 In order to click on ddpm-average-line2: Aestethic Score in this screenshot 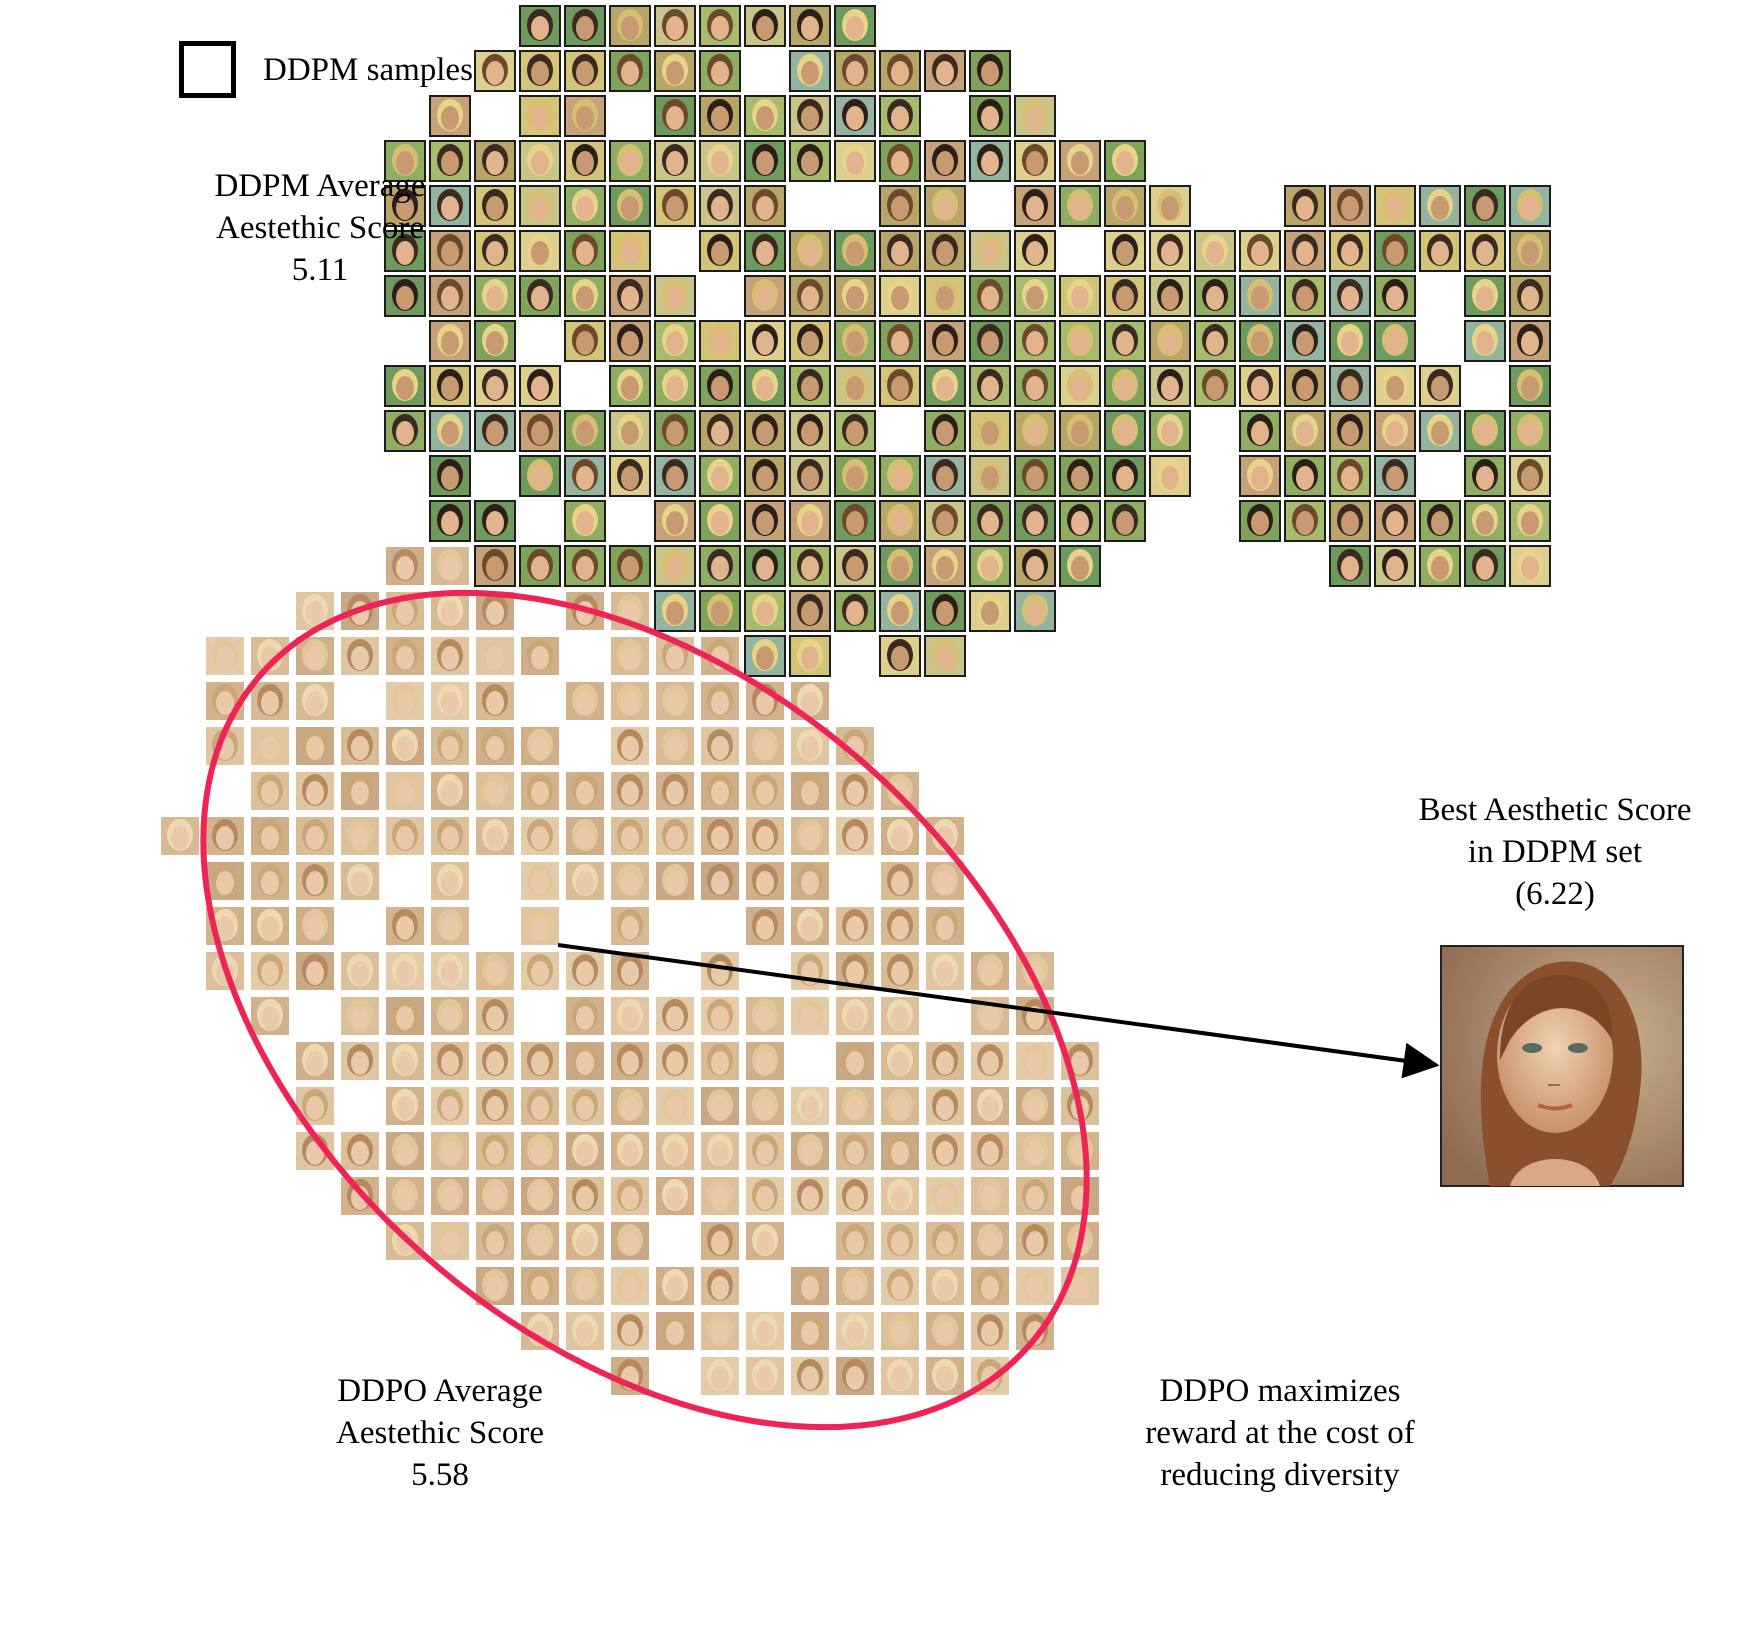, I will do `click(319, 228)`.